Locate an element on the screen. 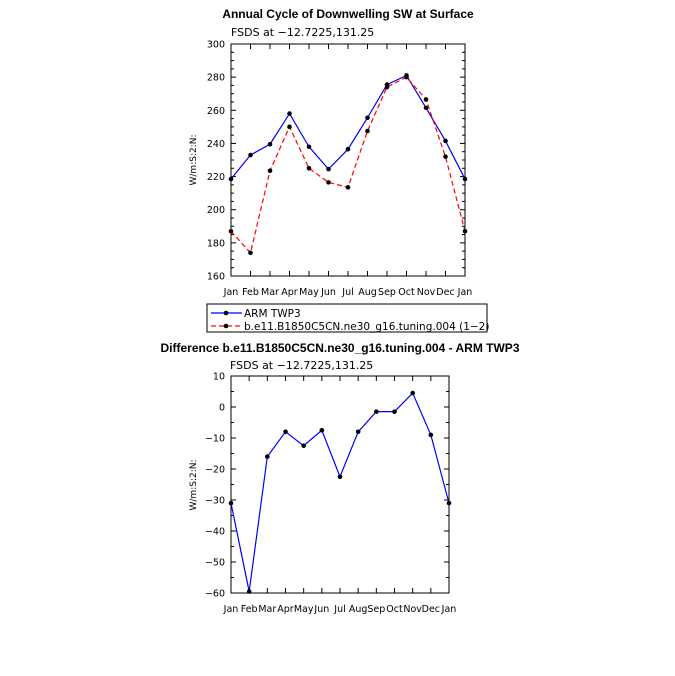  legend-marker-model is located at coordinates (226, 326).